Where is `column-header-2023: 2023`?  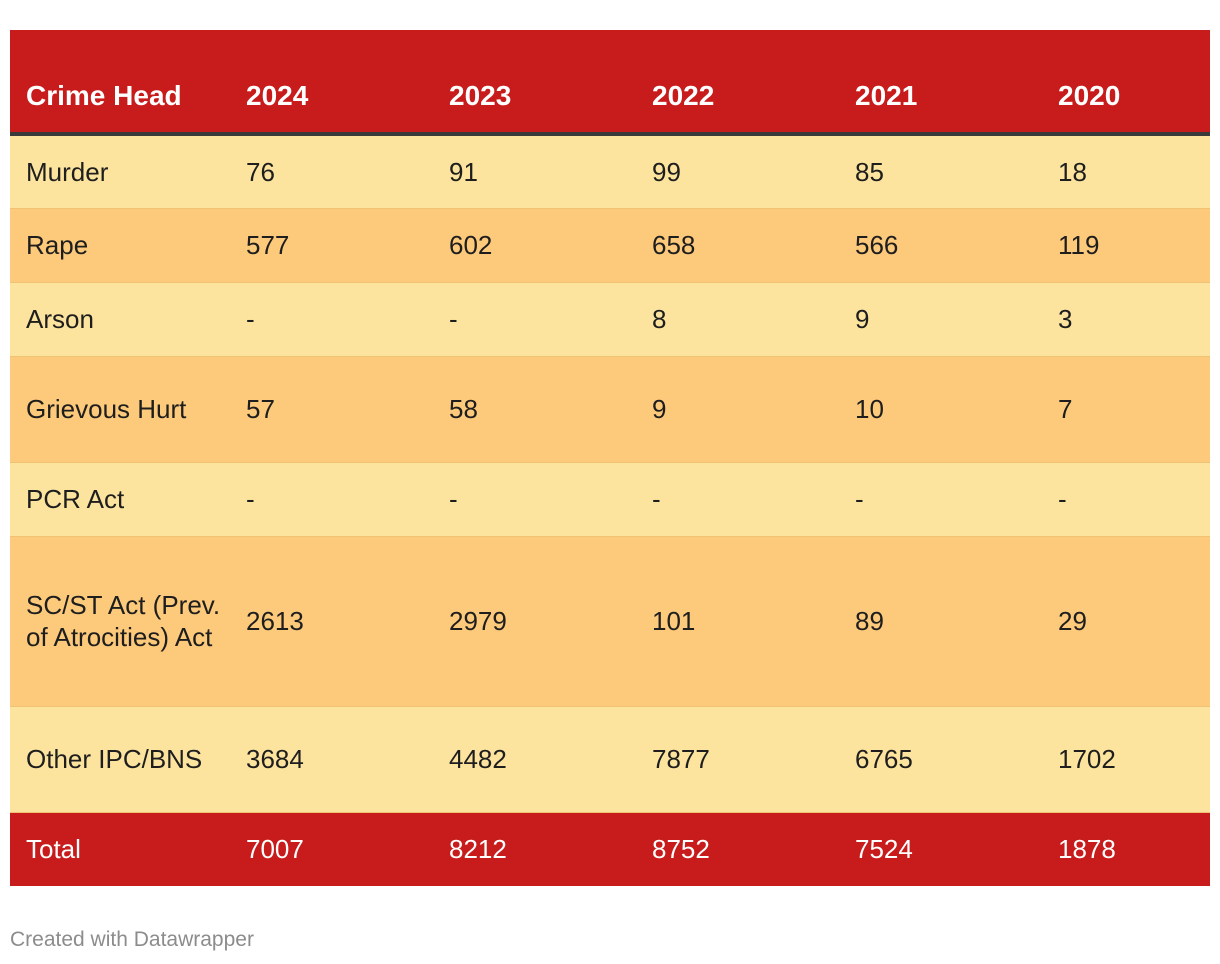 column-header-2023: 2023 is located at coordinates (534, 83).